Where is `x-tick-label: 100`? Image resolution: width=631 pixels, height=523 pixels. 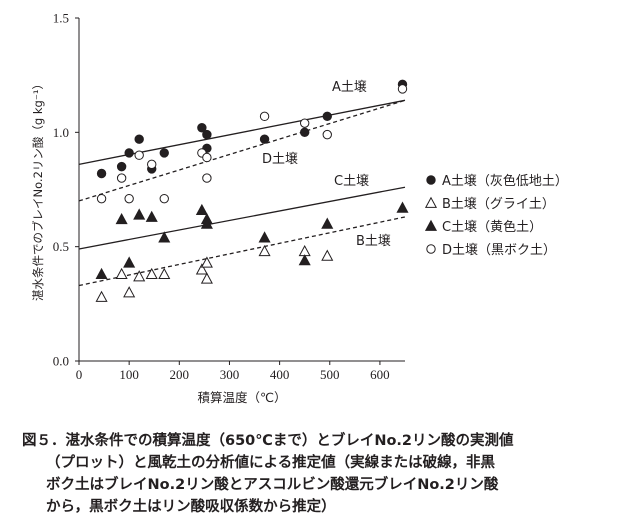
x-tick-label: 100 is located at coordinates (129, 374).